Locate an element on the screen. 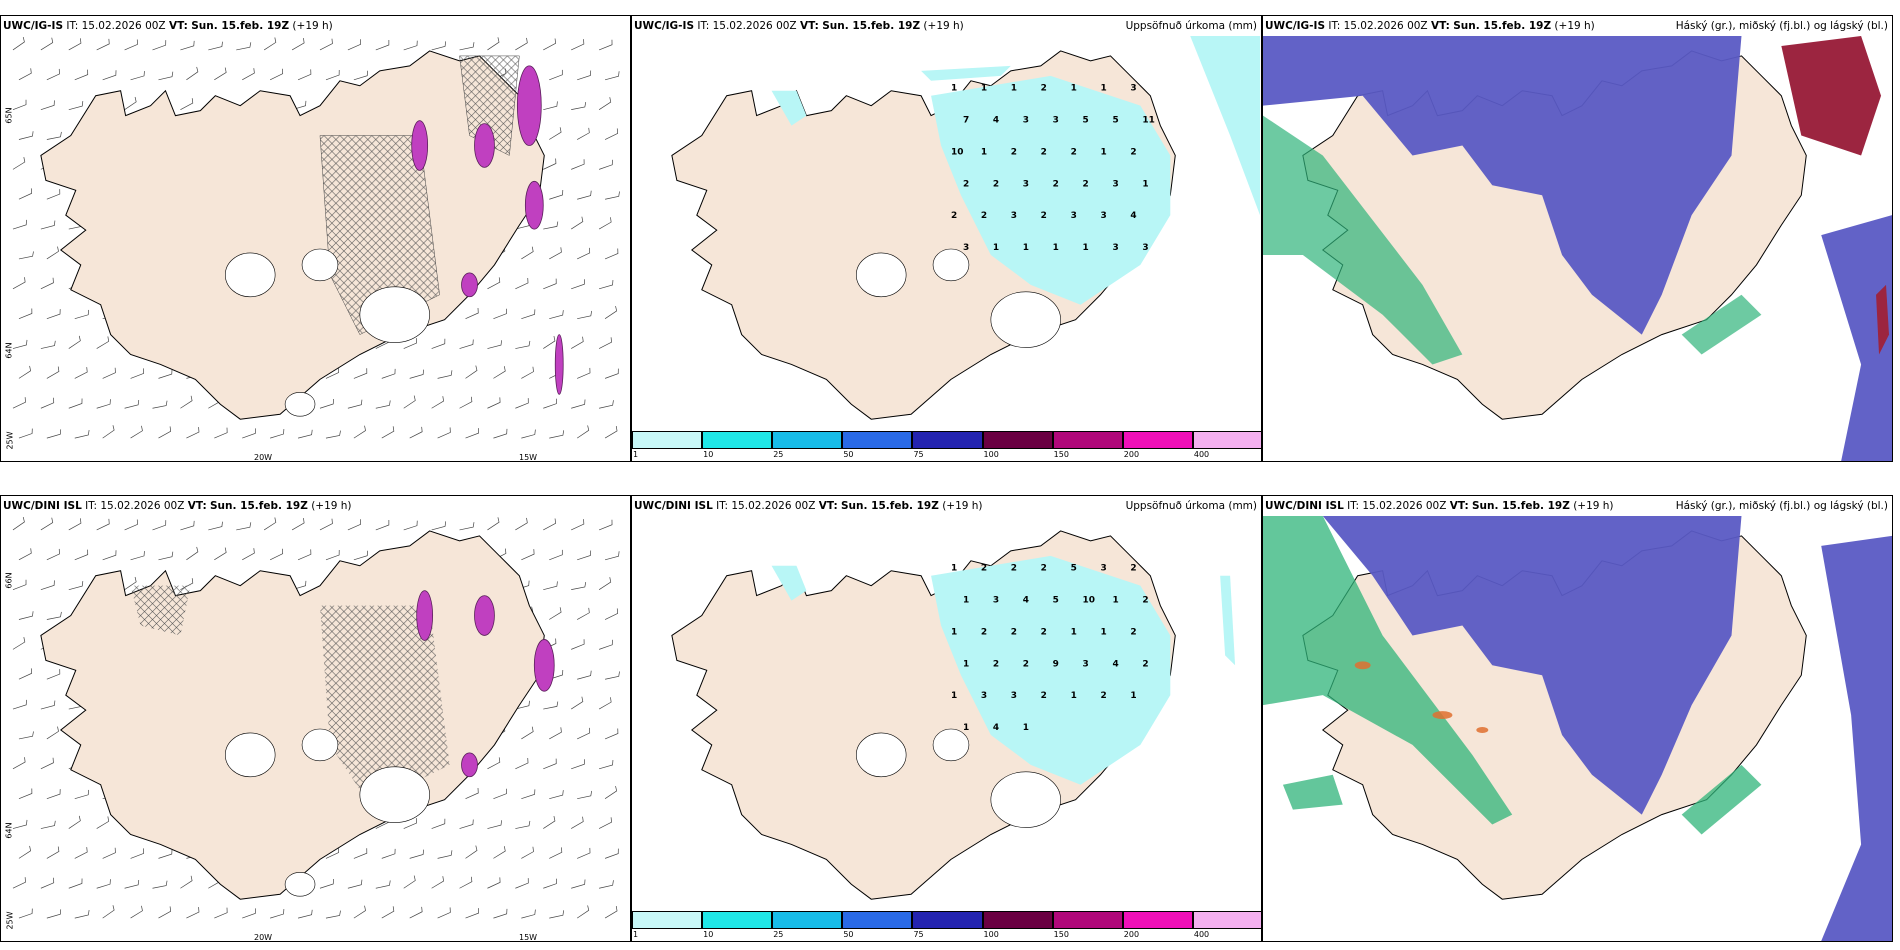 This screenshot has width=1900, height=950. lat-label-66n: 66N is located at coordinates (9, 580).